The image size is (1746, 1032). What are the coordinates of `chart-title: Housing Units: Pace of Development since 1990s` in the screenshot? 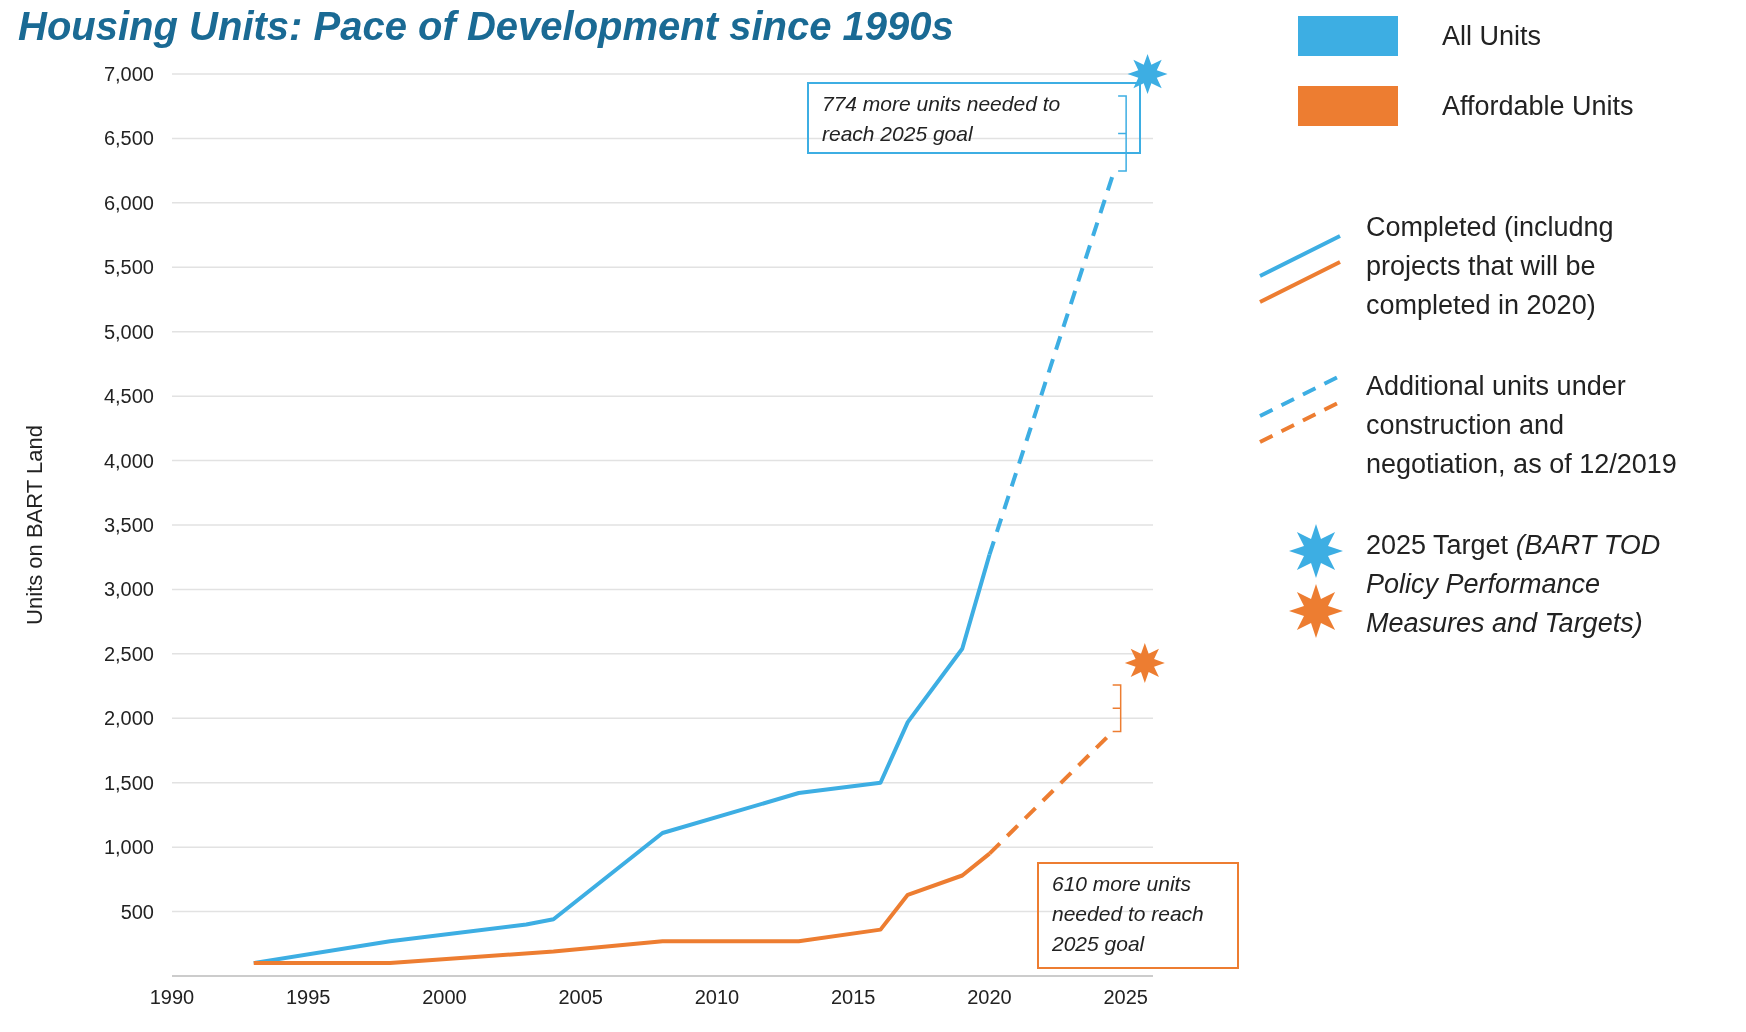 It's located at (486, 26).